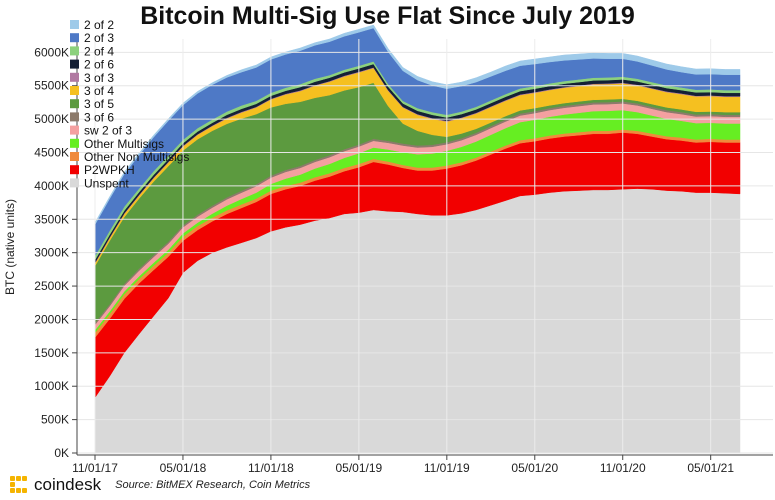 The image size is (775, 500). I want to click on y-tick-label: 0K, so click(61, 453).